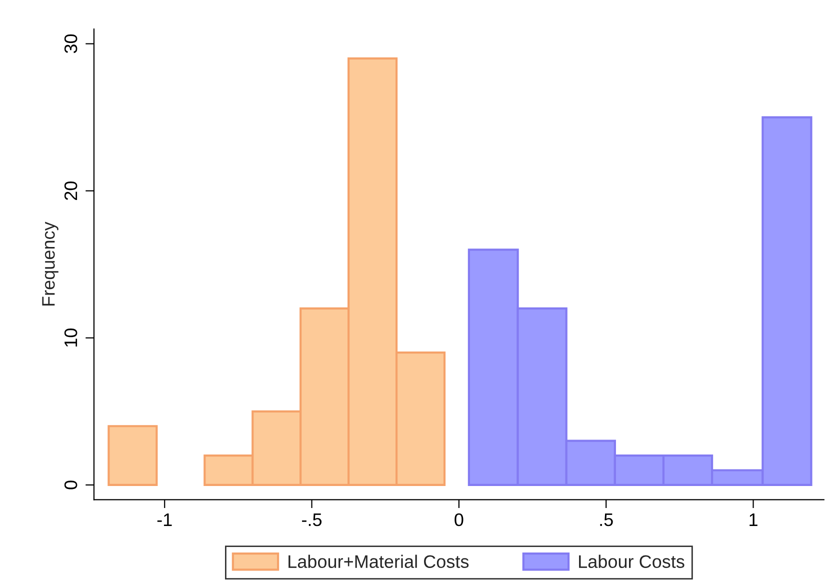 This screenshot has height=581, width=839. What do you see at coordinates (378, 561) in the screenshot?
I see `legend-label: Labour+Material Costs` at bounding box center [378, 561].